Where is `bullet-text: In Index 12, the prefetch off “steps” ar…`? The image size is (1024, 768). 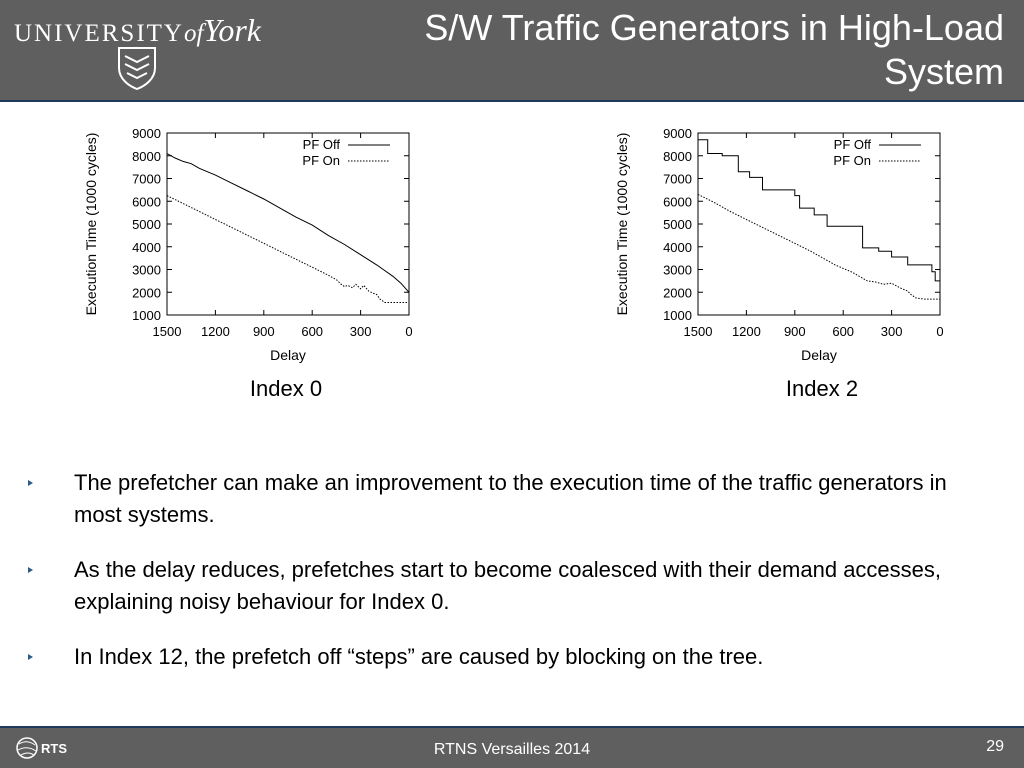 bullet-text: In Index 12, the prefetch off “steps” ar… is located at coordinates (419, 656).